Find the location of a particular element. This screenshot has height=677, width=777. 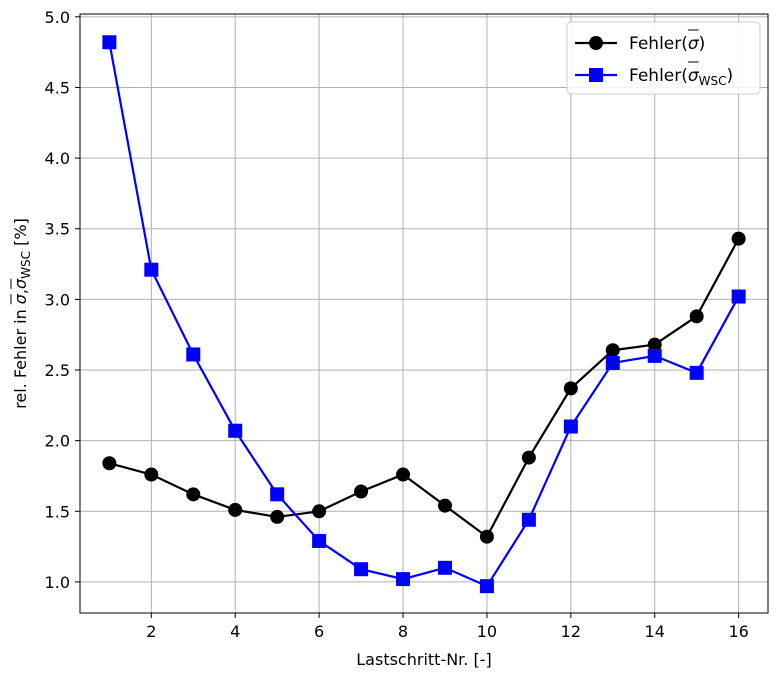

x-tick-label: 6 is located at coordinates (319, 631).